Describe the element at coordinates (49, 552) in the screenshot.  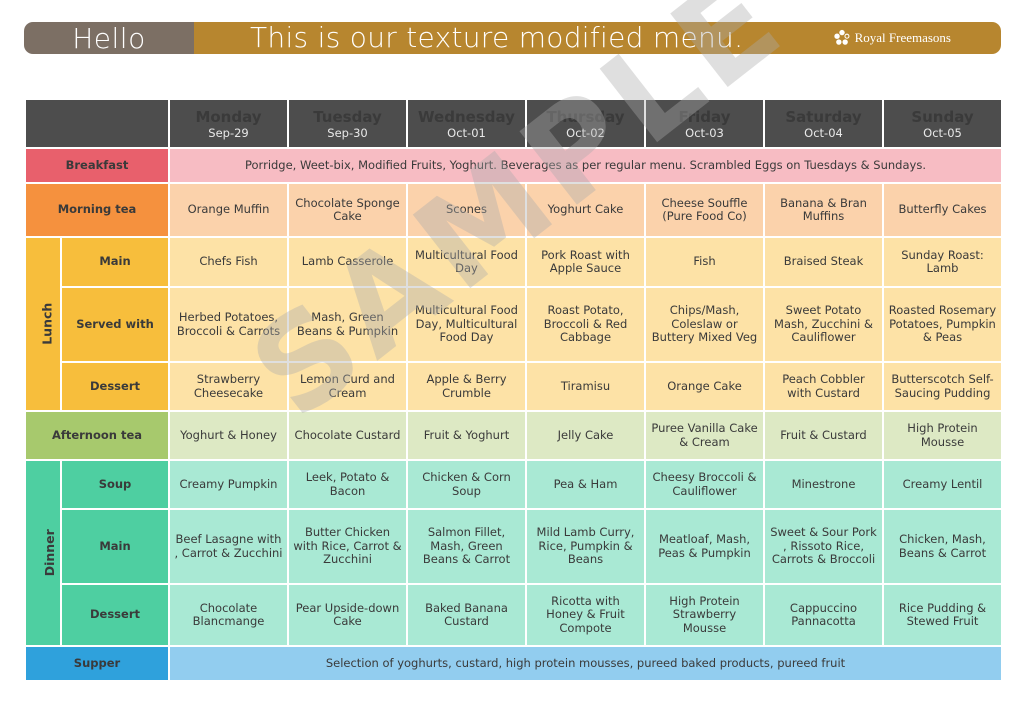
I see `dinner-label-text: Dinner` at that location.